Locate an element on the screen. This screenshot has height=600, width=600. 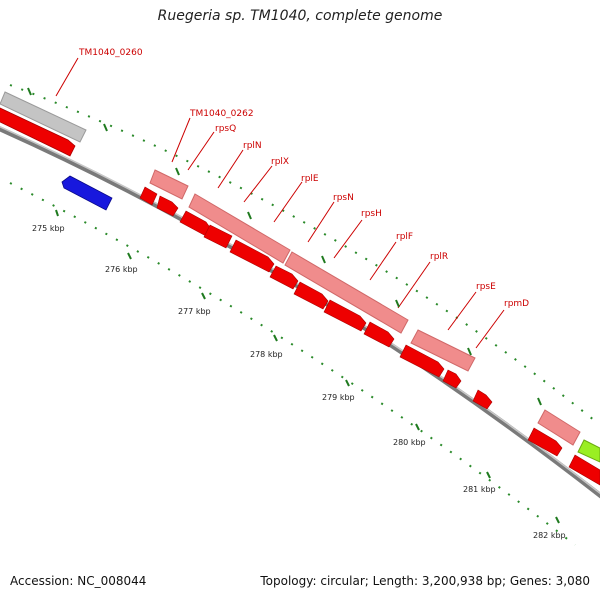
gene-label: rpsN is located at coordinates (343, 198).